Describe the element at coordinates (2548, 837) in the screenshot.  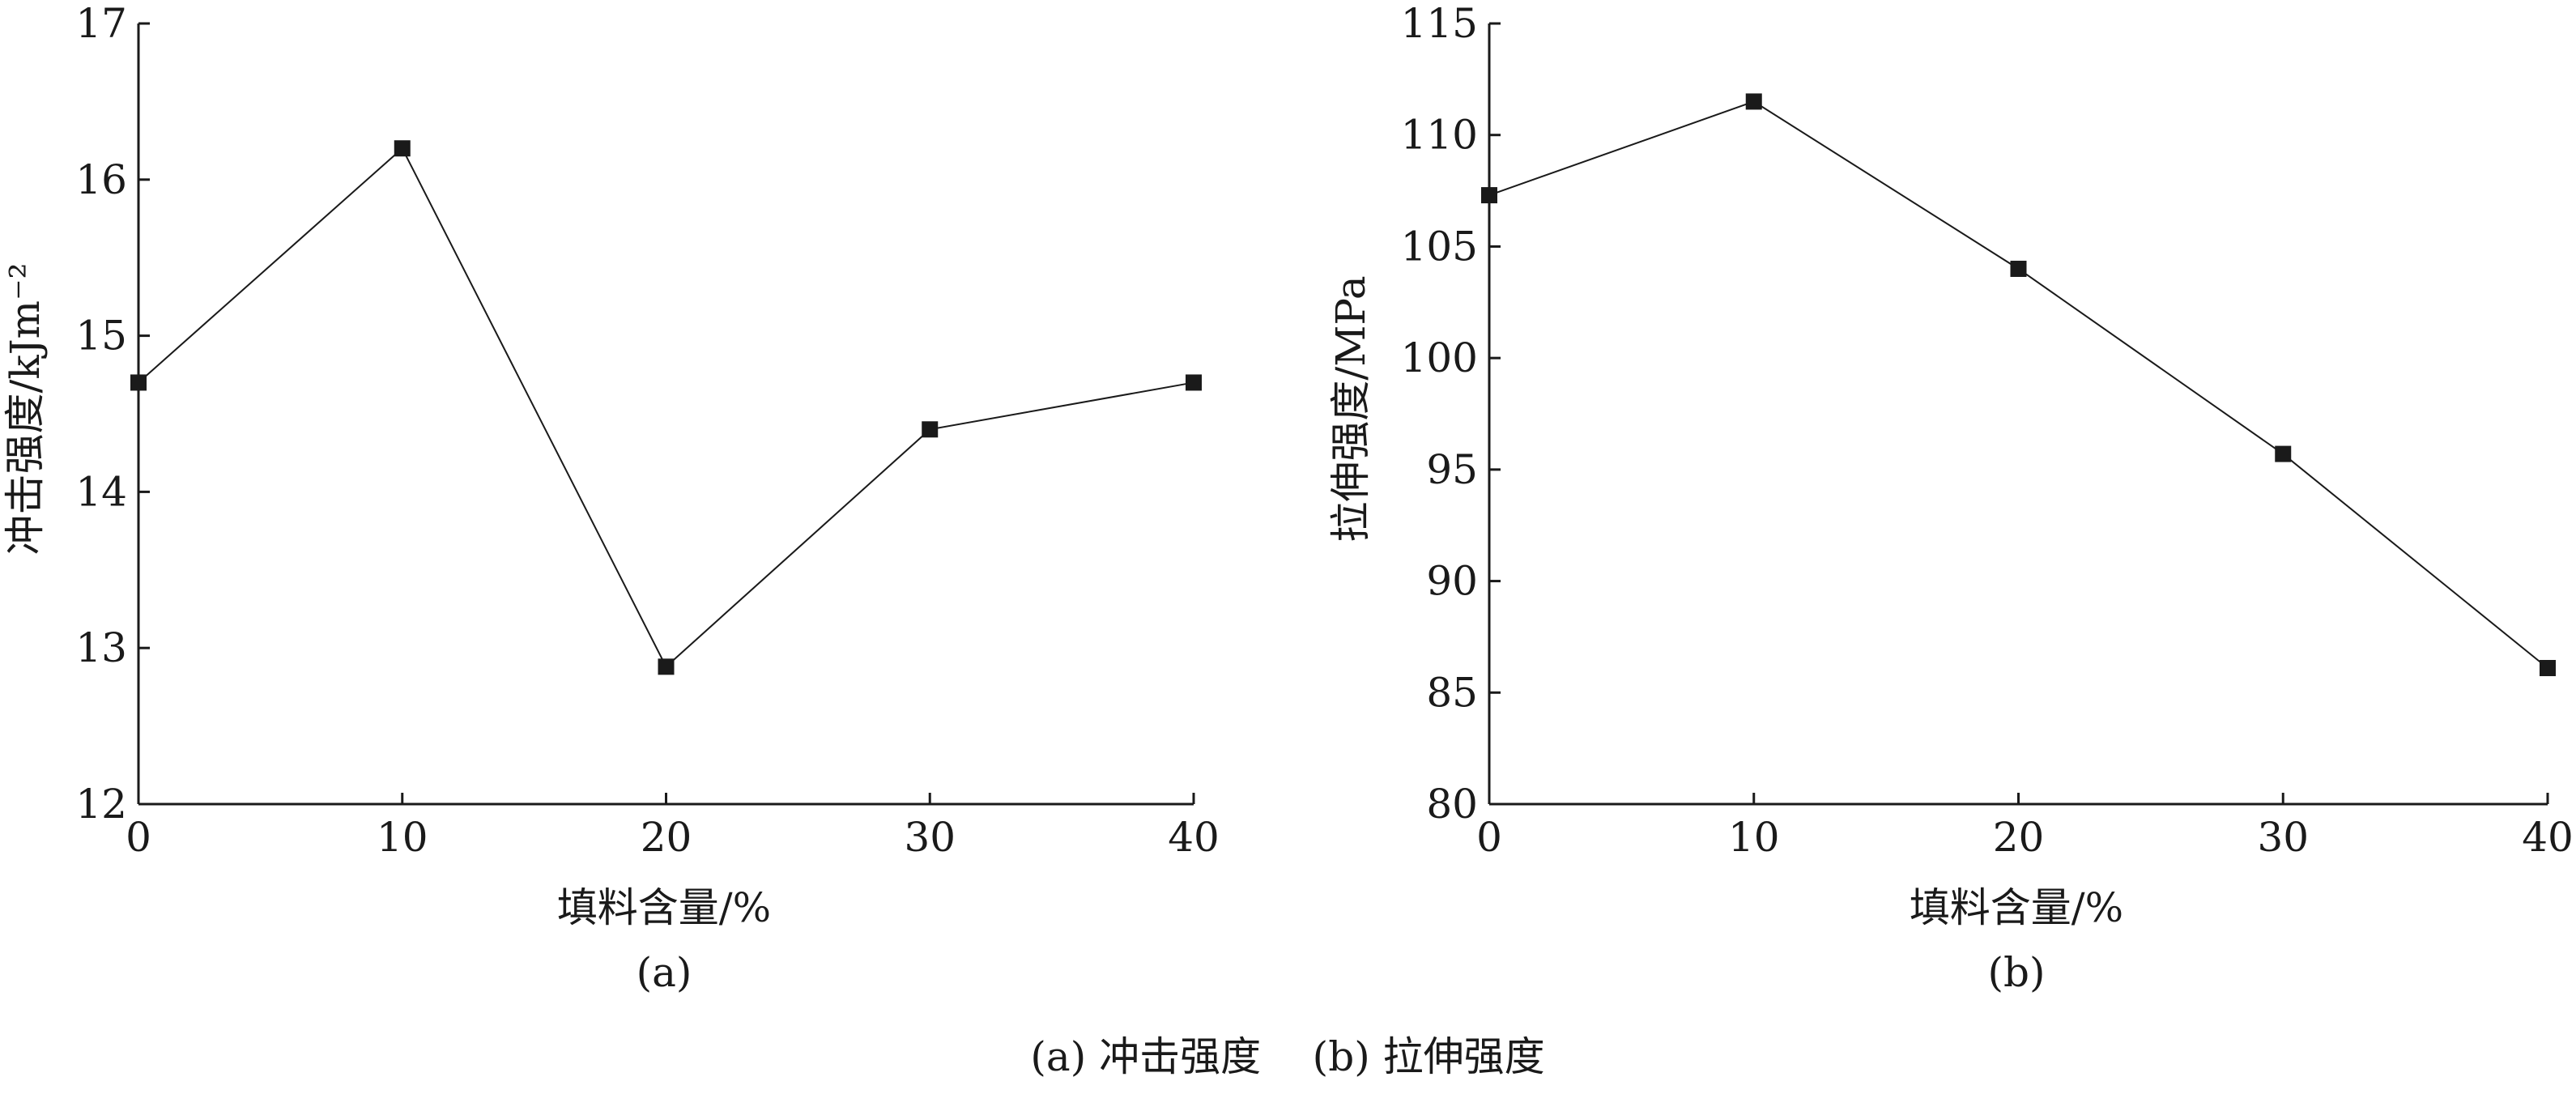
I see `panel-b-x-tick-label: 40` at that location.